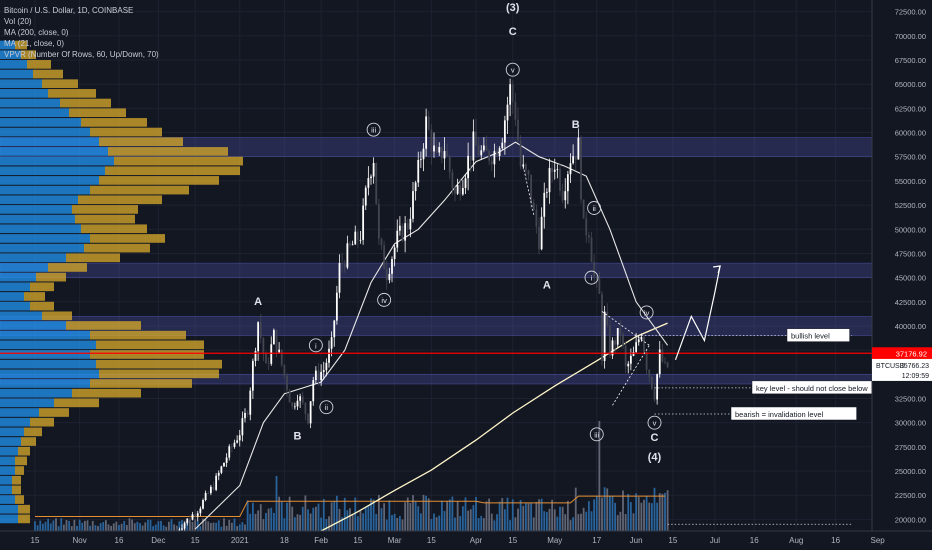  Describe the element at coordinates (796, 540) in the screenshot. I see `x-tick-label: Aug` at that location.